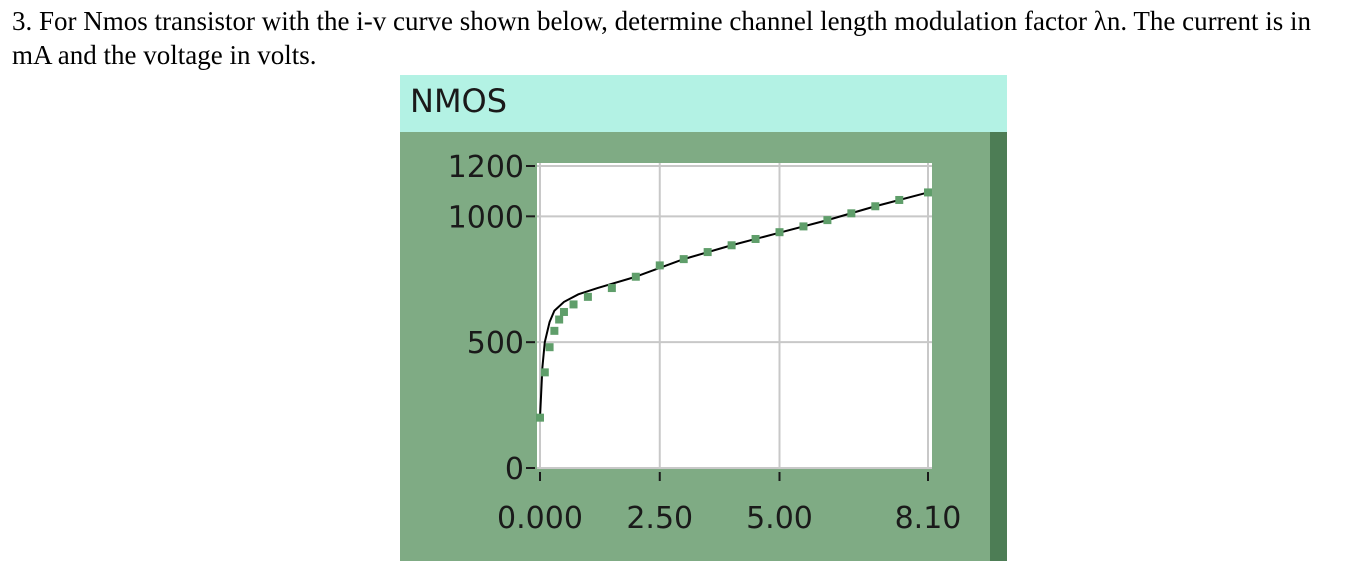  Describe the element at coordinates (540, 518) in the screenshot. I see `x-tick-label: 0.000` at that location.